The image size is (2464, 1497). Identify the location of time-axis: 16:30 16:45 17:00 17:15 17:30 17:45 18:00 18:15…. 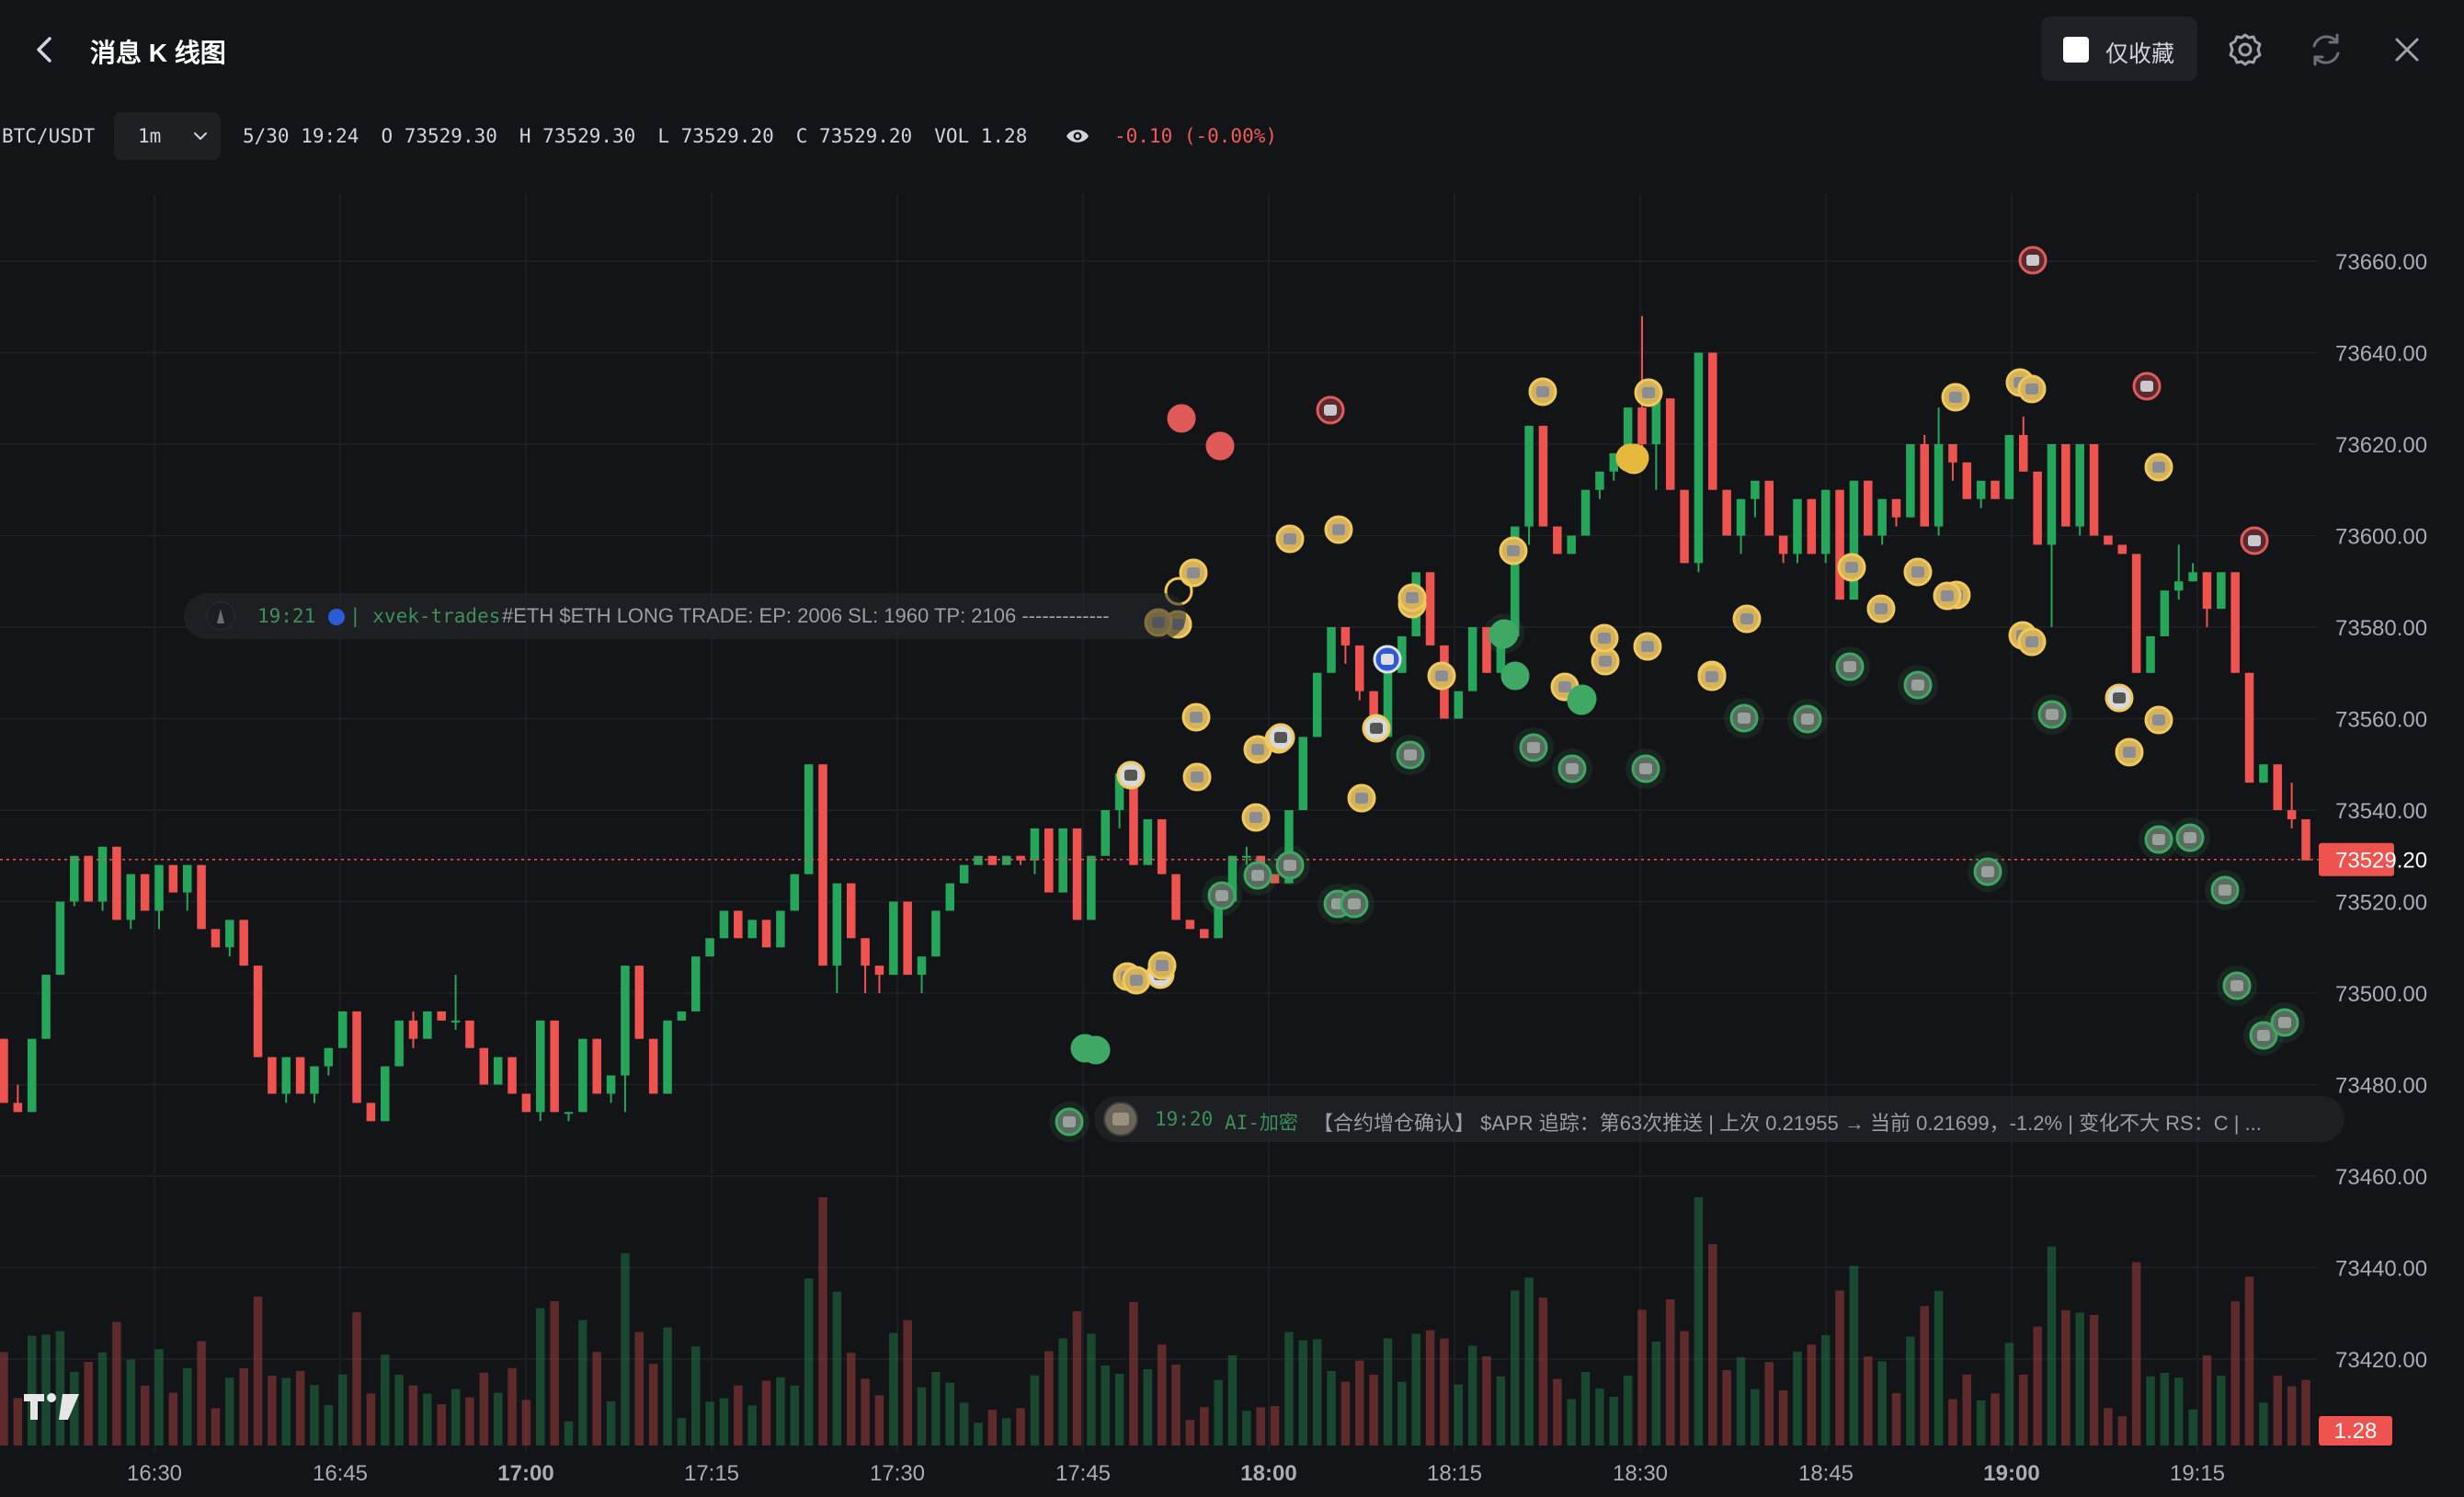
(1176, 1473).